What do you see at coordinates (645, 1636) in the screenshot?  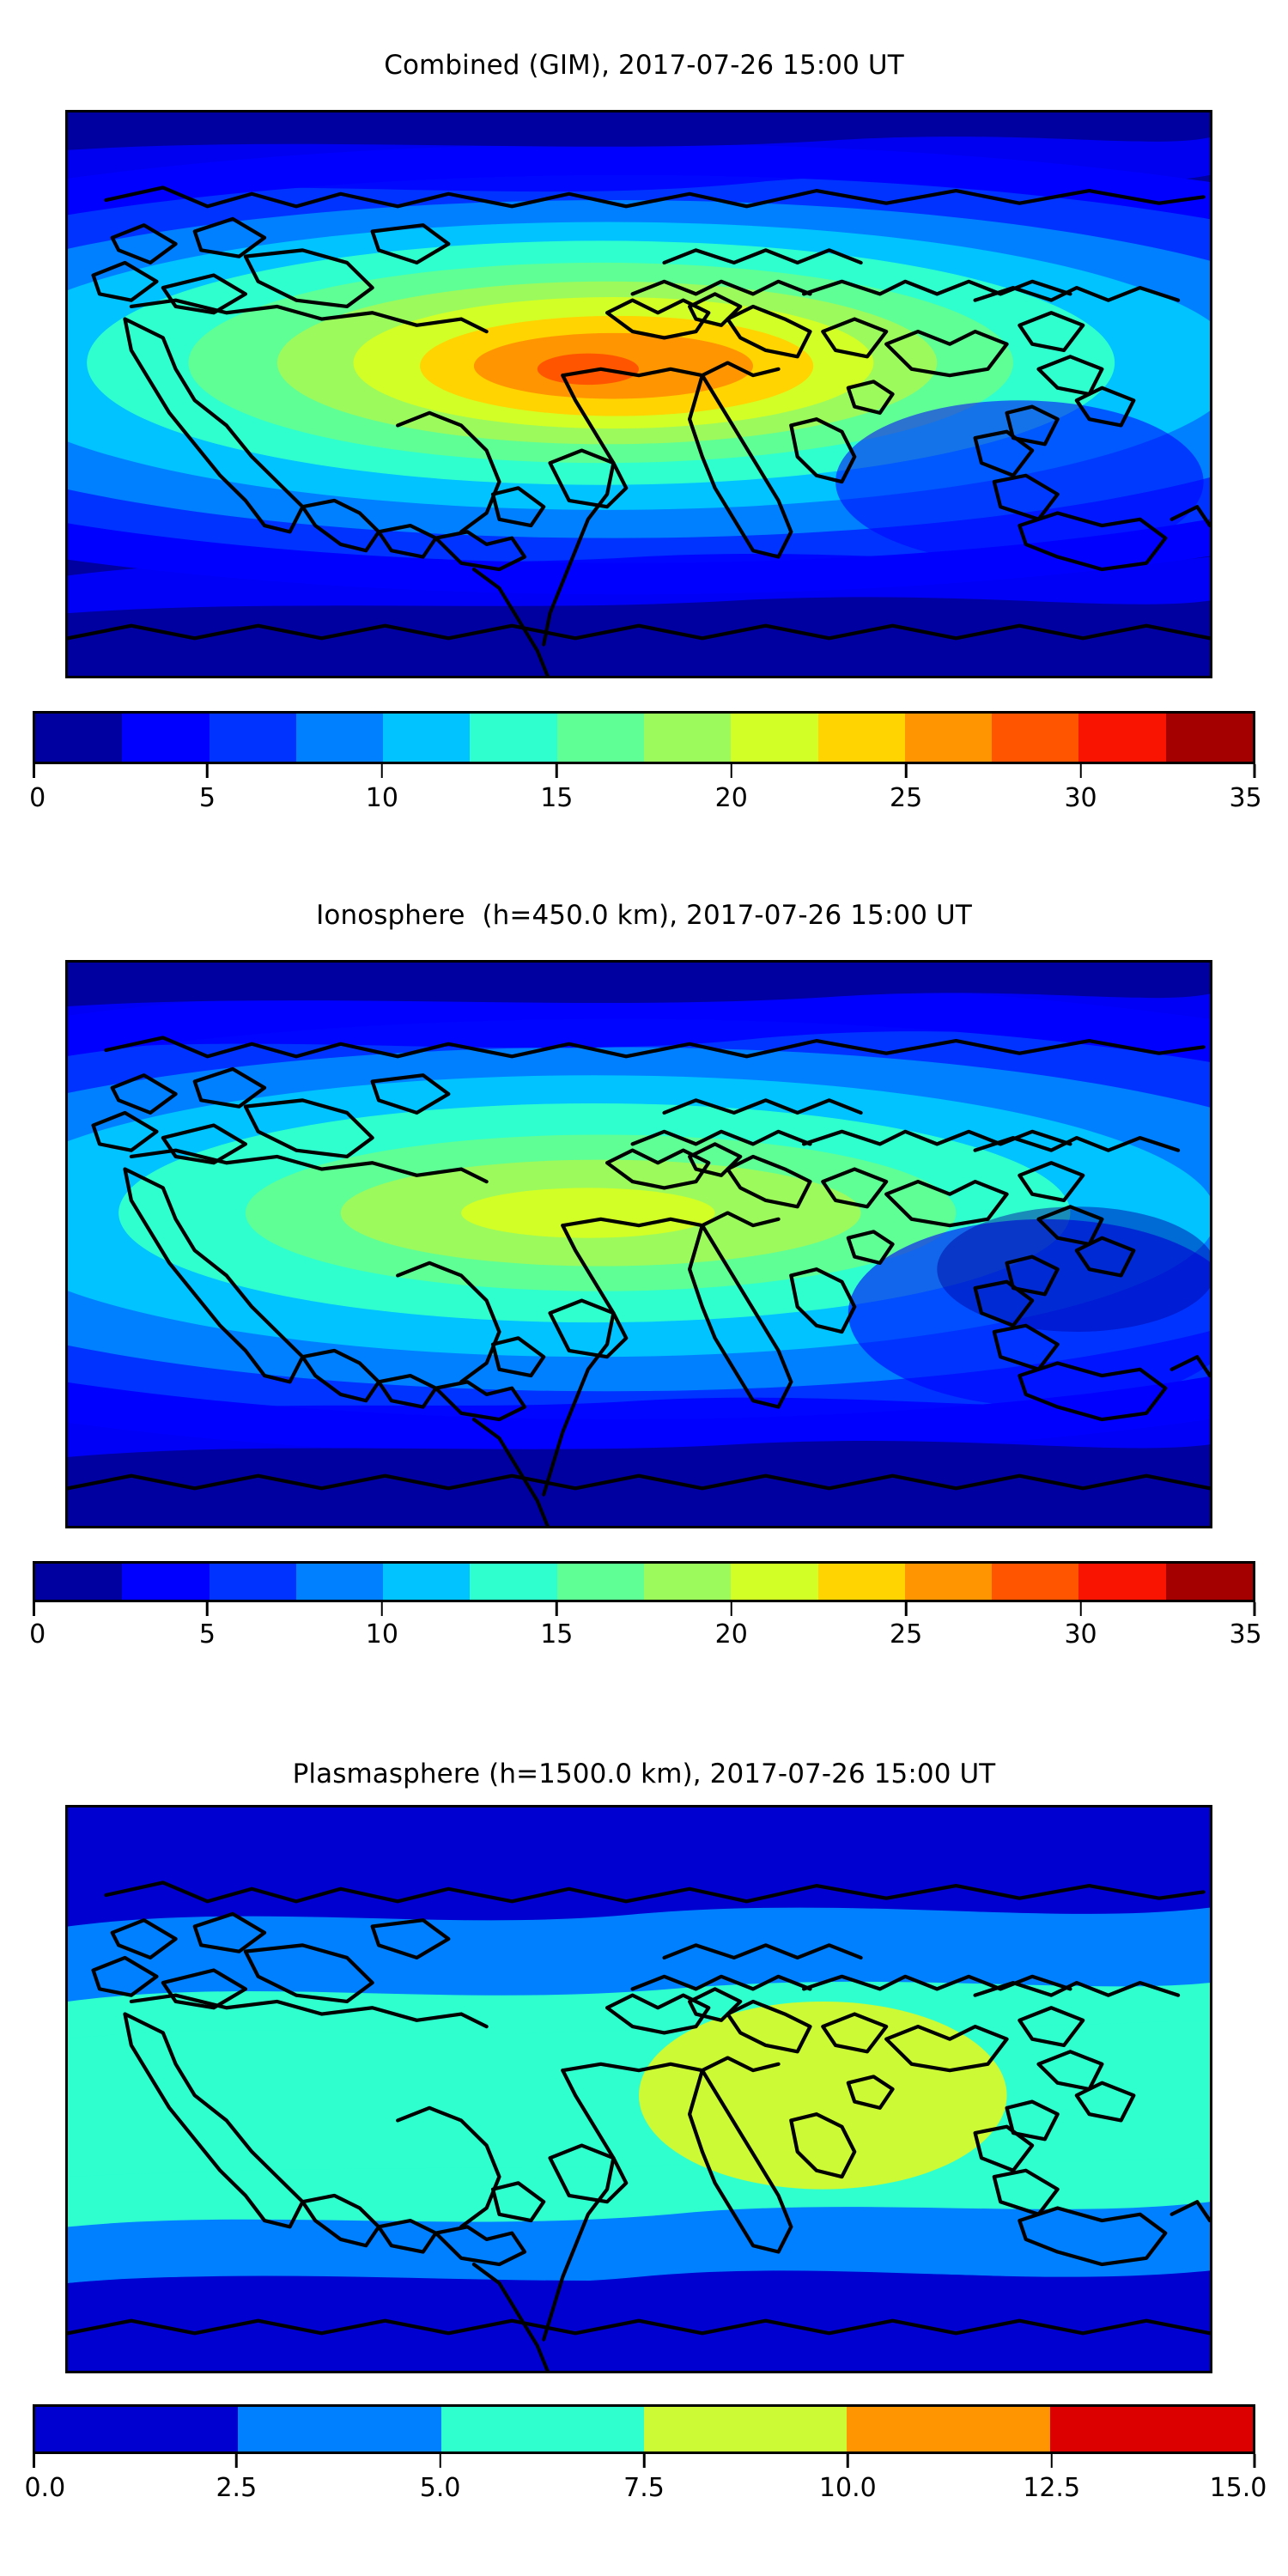 I see `colorbar-ionosphere-labels: 0 5 10 15 20 25 30 35` at bounding box center [645, 1636].